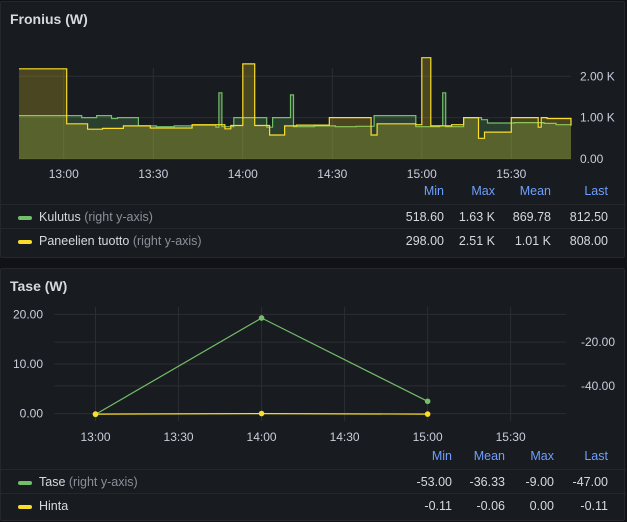 This screenshot has width=627, height=522. What do you see at coordinates (120, 241) in the screenshot?
I see `legend-series-name: Paneelien tuotto (right y-axis)` at bounding box center [120, 241].